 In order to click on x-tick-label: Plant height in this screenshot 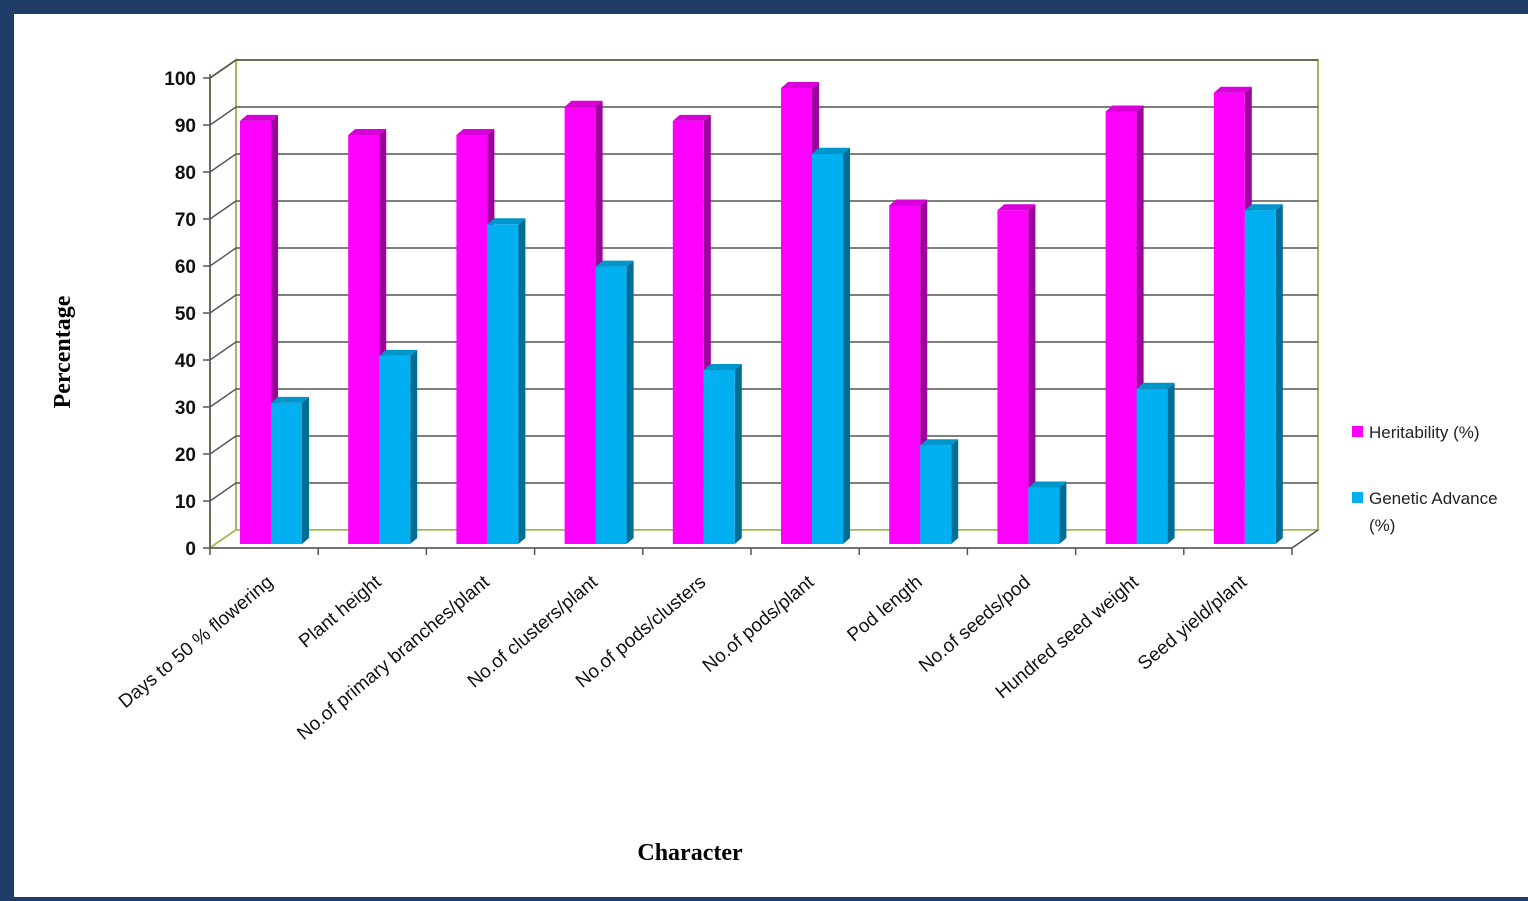, I will do `click(340, 611)`.